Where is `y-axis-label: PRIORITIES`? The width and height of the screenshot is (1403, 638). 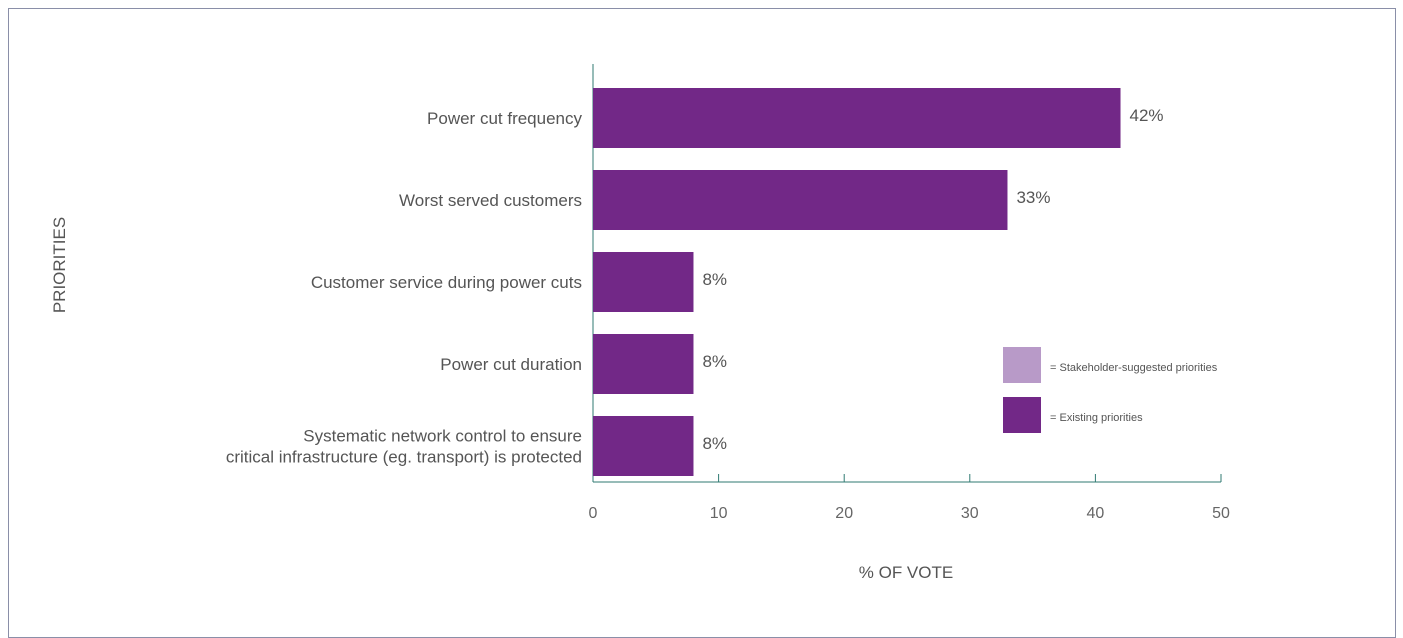 y-axis-label: PRIORITIES is located at coordinates (59, 265).